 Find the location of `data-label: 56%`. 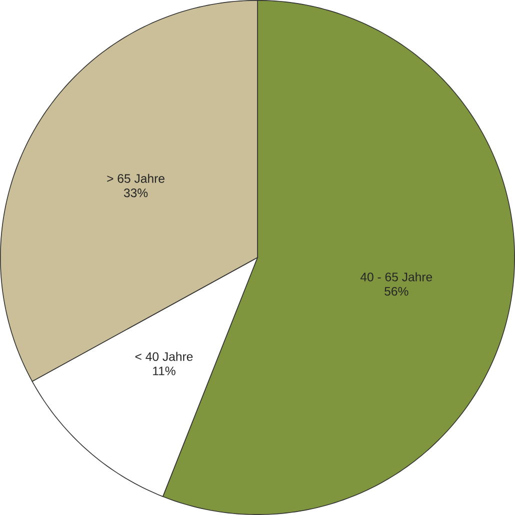

data-label: 56% is located at coordinates (396, 291).